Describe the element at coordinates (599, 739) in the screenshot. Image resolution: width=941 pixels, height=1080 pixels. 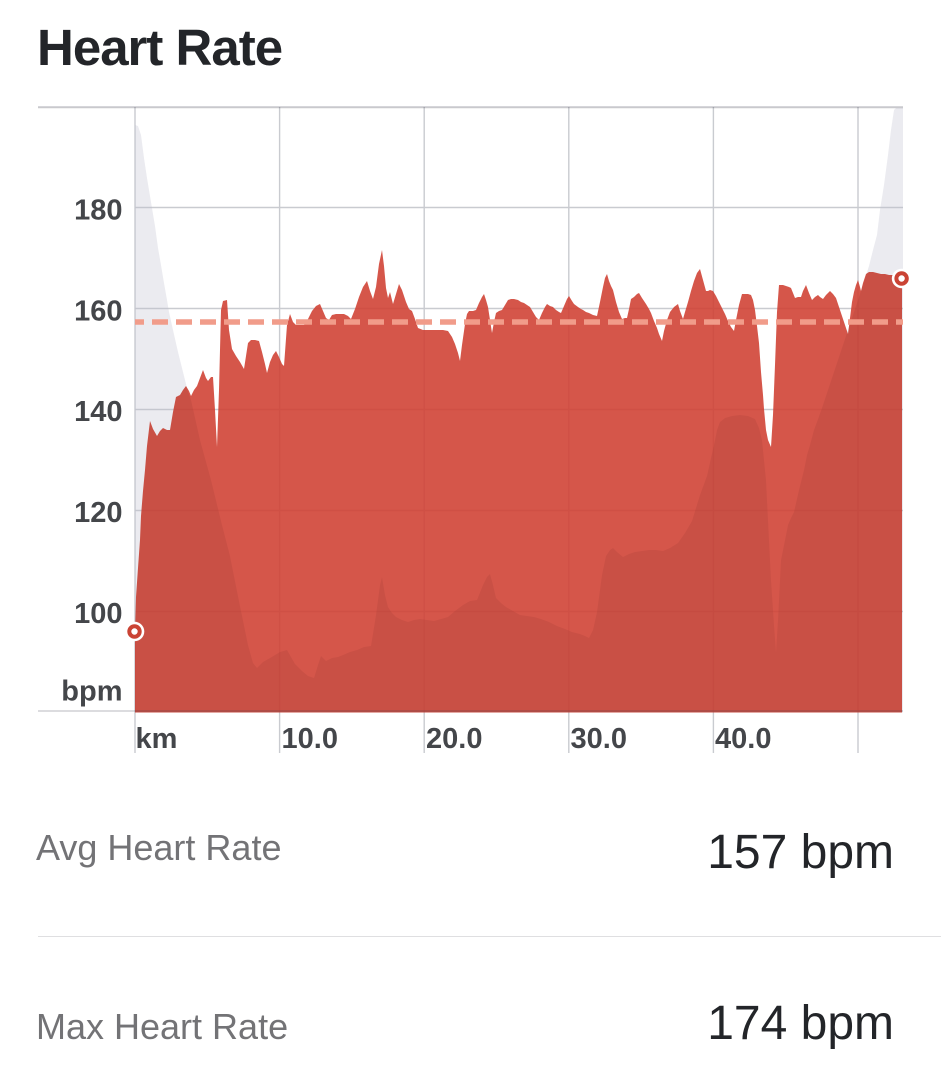
I see `svg-text: 30.0` at that location.